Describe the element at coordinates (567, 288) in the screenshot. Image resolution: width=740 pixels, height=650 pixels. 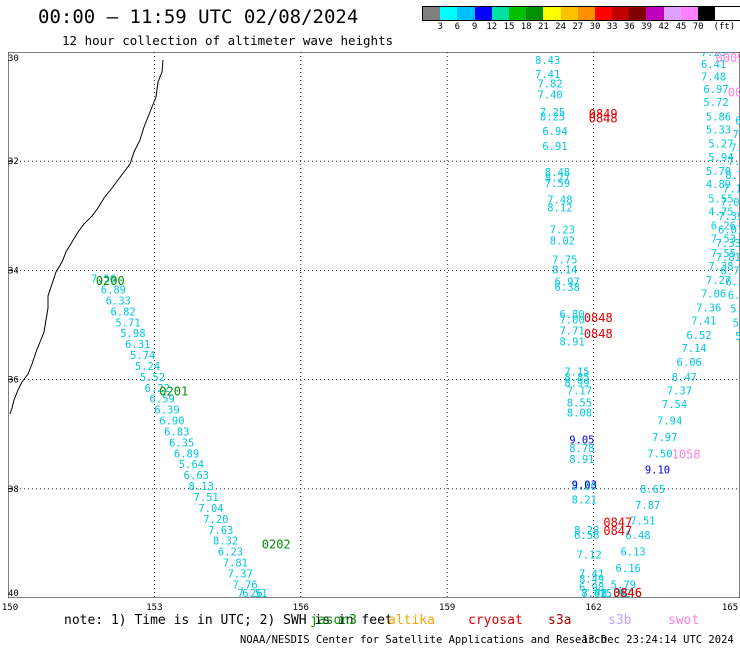
I see `wave-height-value: 6.38` at that location.